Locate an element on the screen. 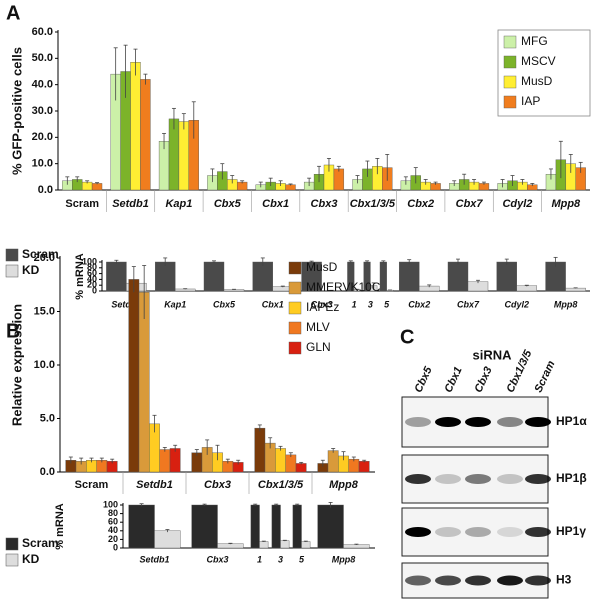 The image size is (600, 600). panel-label: C is located at coordinates (407, 337).